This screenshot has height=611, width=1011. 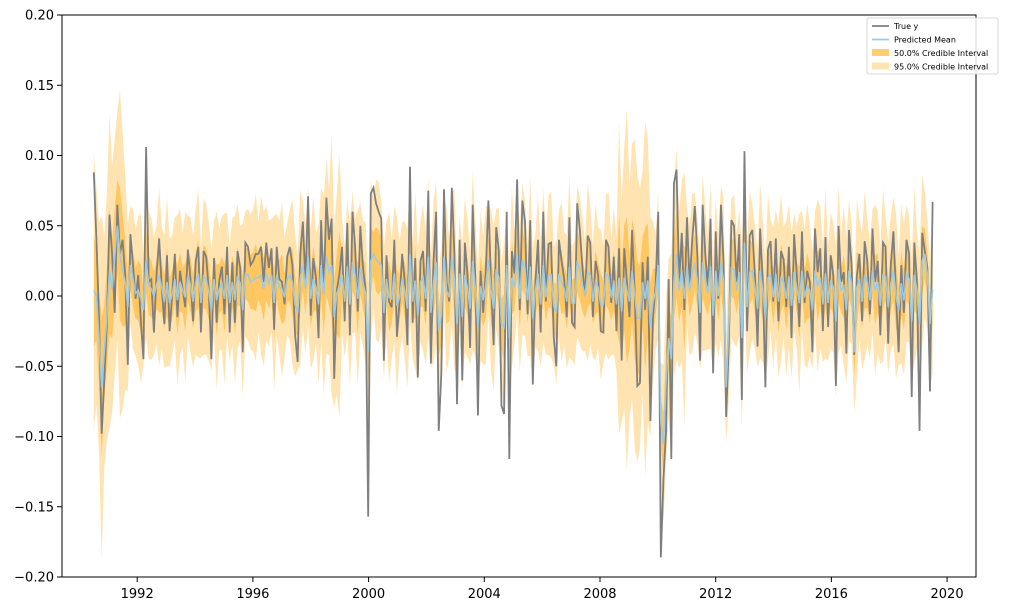 I want to click on y-tick-label: 0.05, so click(x=39, y=226).